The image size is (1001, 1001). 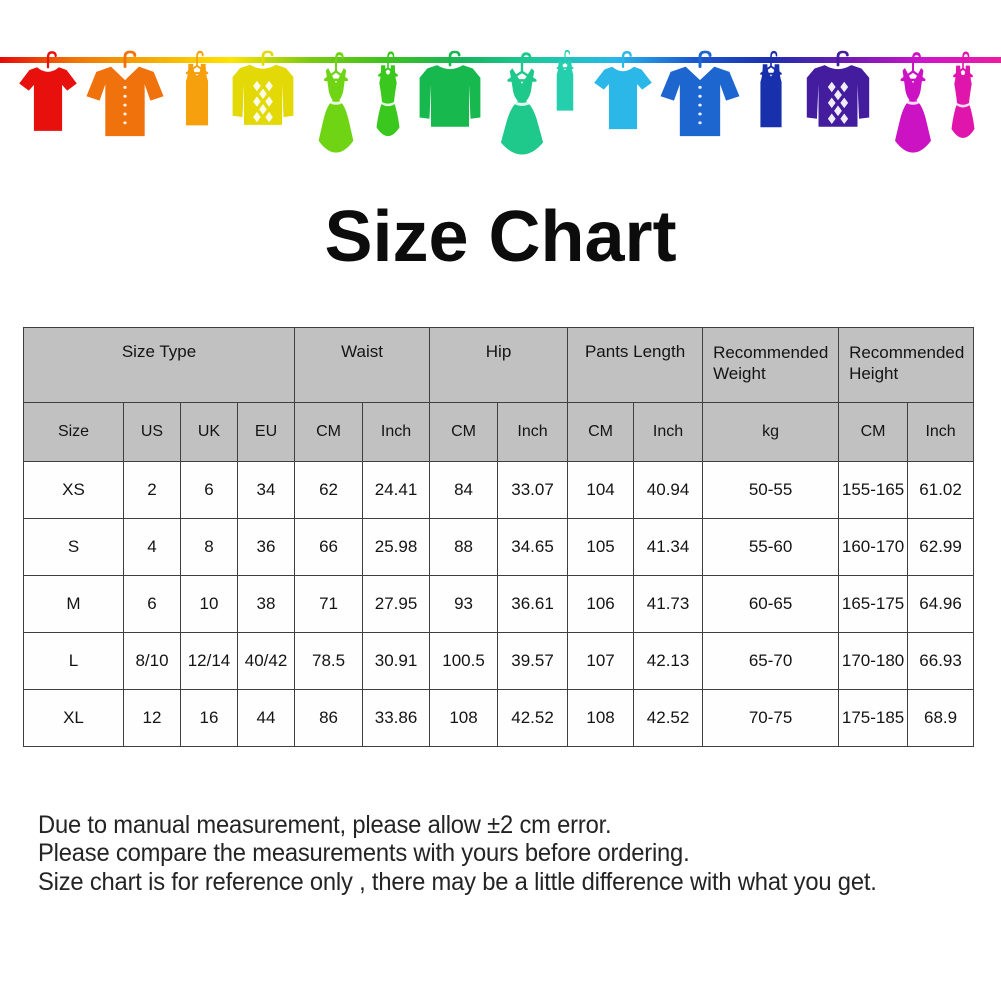 What do you see at coordinates (329, 546) in the screenshot?
I see `value-cell: 66` at bounding box center [329, 546].